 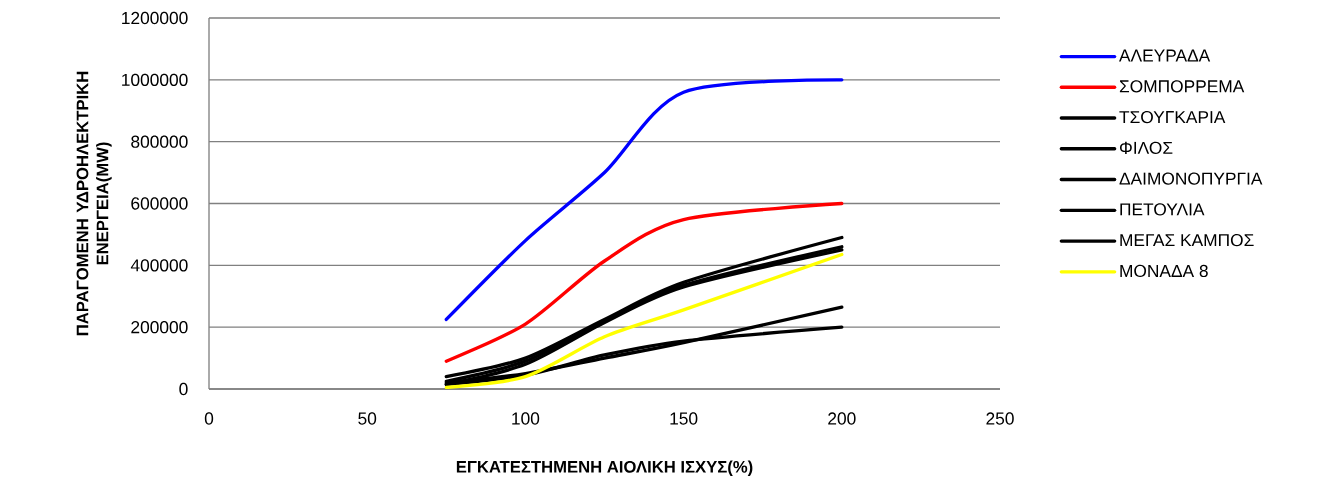 What do you see at coordinates (155, 18) in the screenshot?
I see `y-tick-label: 1200000` at bounding box center [155, 18].